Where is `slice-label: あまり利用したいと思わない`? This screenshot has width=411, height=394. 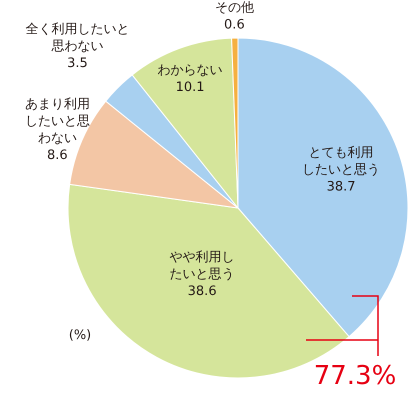
slice-label: あまり利用したいと思わない is located at coordinates (57, 121).